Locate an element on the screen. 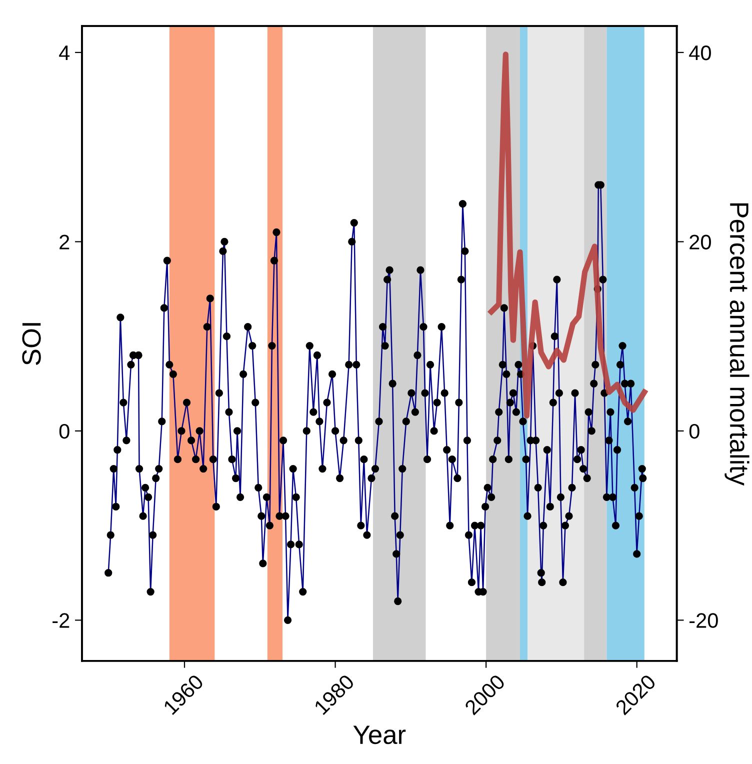 This screenshot has height=764, width=752. y2-tick-label: 40 is located at coordinates (700, 52).